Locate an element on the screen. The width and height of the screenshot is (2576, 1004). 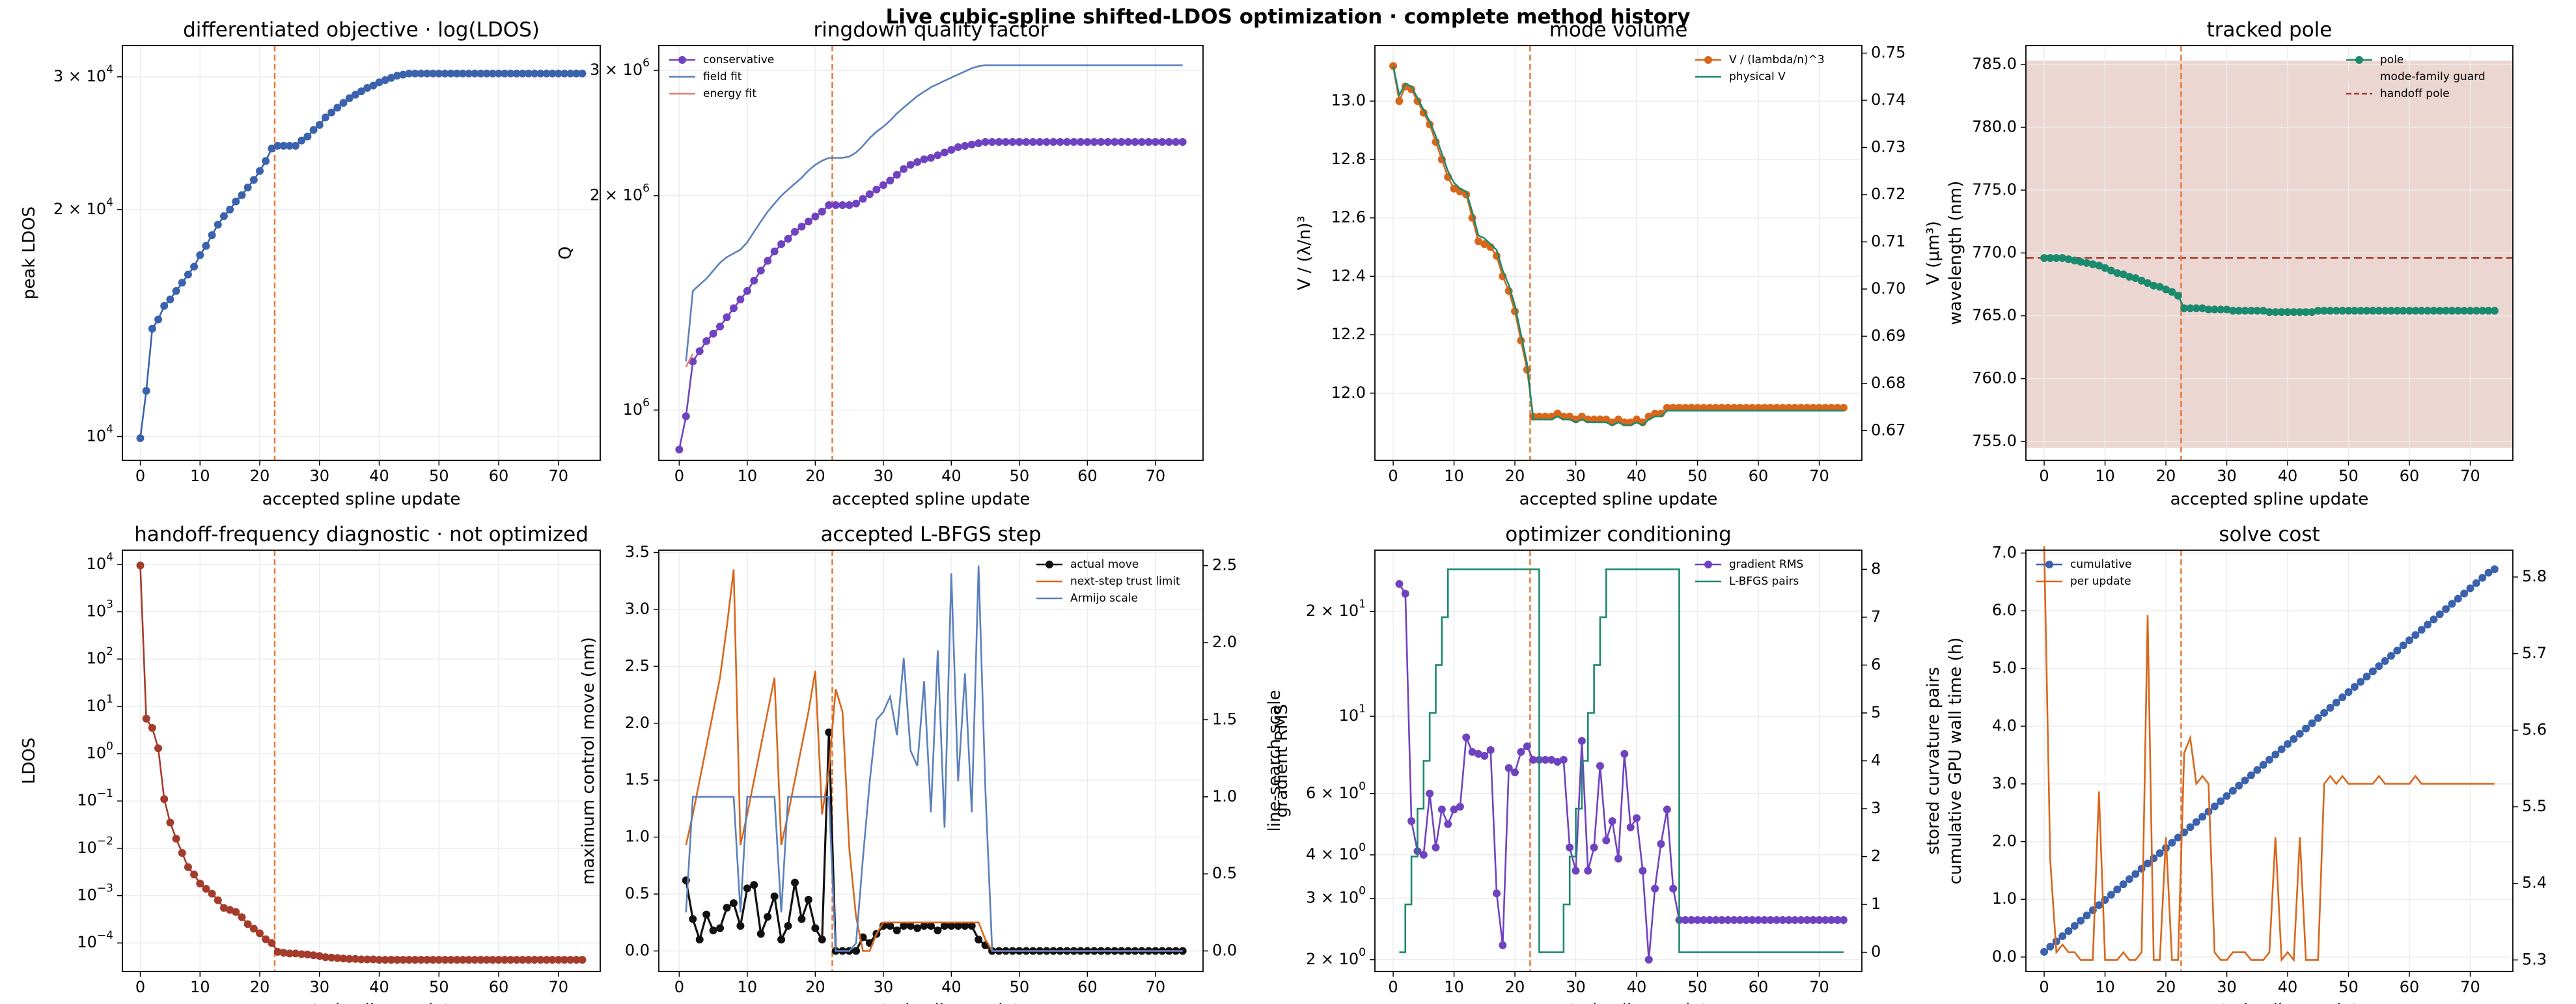
y-tick-label: 104 is located at coordinates (100, 434).